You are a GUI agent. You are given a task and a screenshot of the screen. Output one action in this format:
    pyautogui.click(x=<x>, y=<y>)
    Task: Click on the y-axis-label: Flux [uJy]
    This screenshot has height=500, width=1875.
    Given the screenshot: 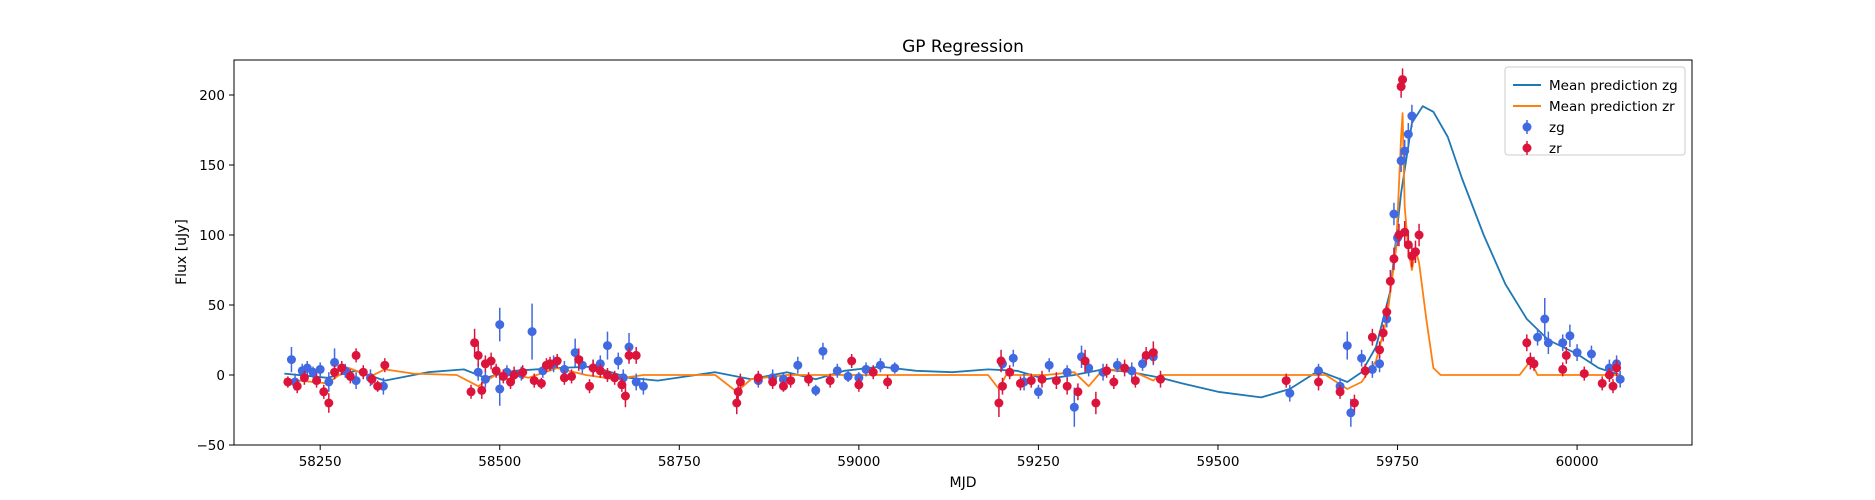 What is the action you would take?
    pyautogui.click(x=182, y=252)
    